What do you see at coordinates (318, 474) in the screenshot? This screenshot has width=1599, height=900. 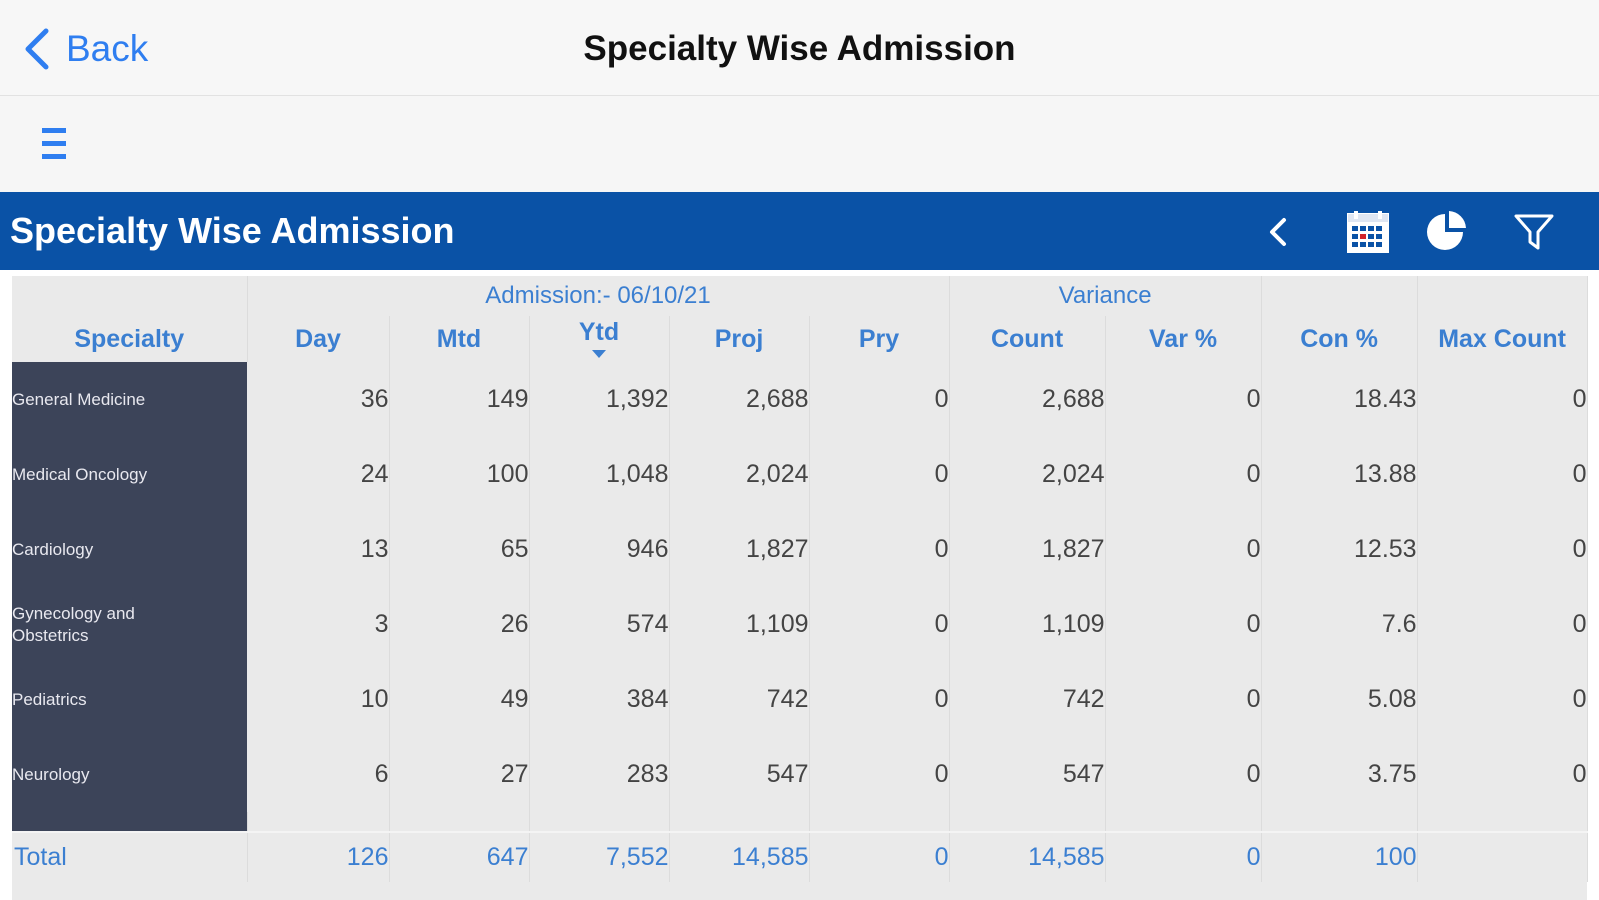 I see `day-cell: 24` at bounding box center [318, 474].